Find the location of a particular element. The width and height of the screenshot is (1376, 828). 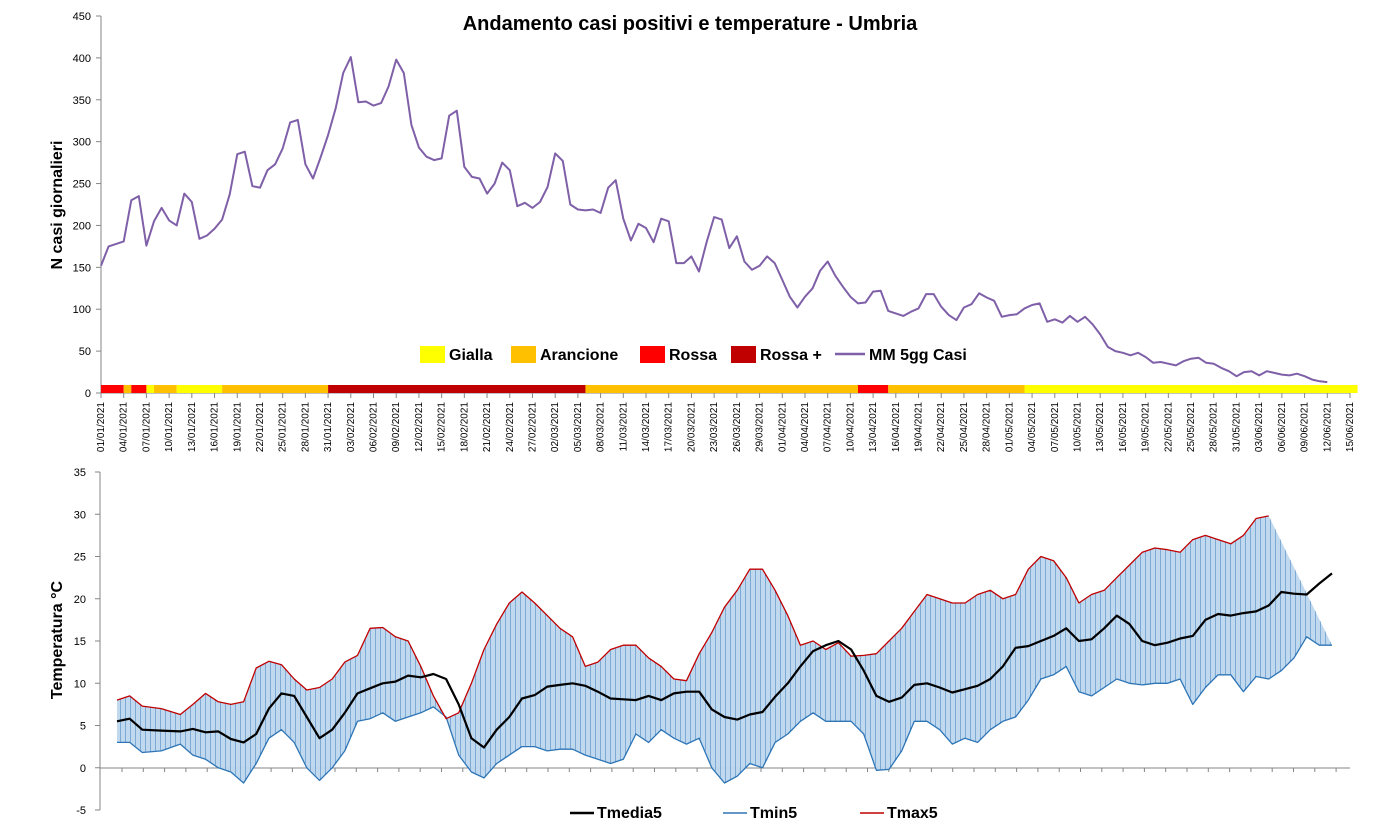

legend-label-tmedia5: Tmedia5 is located at coordinates (629, 813).